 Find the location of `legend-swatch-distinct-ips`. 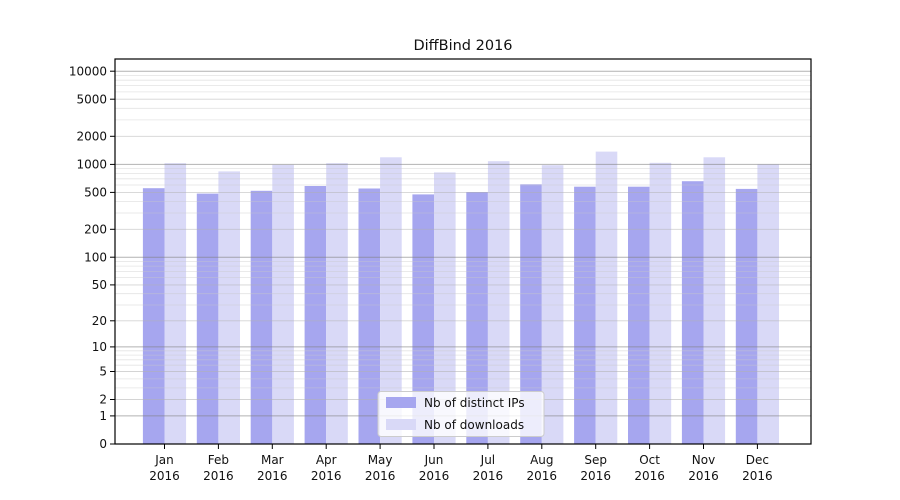

legend-swatch-distinct-ips is located at coordinates (401, 402).